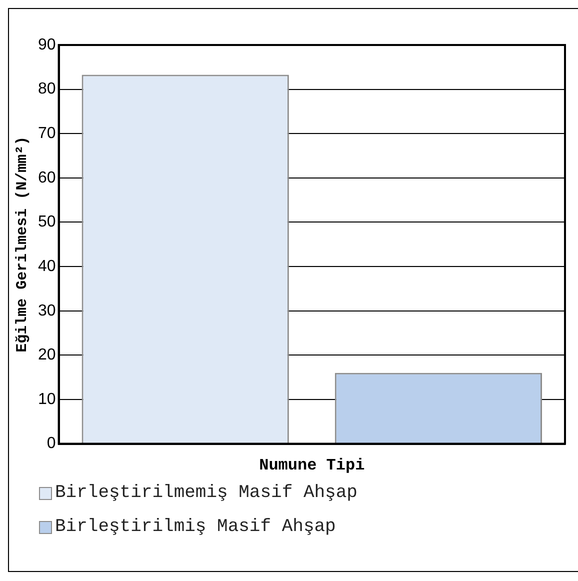 This screenshot has height=581, width=578. Describe the element at coordinates (312, 465) in the screenshot. I see `x-axis-title: Numune Tipi` at that location.